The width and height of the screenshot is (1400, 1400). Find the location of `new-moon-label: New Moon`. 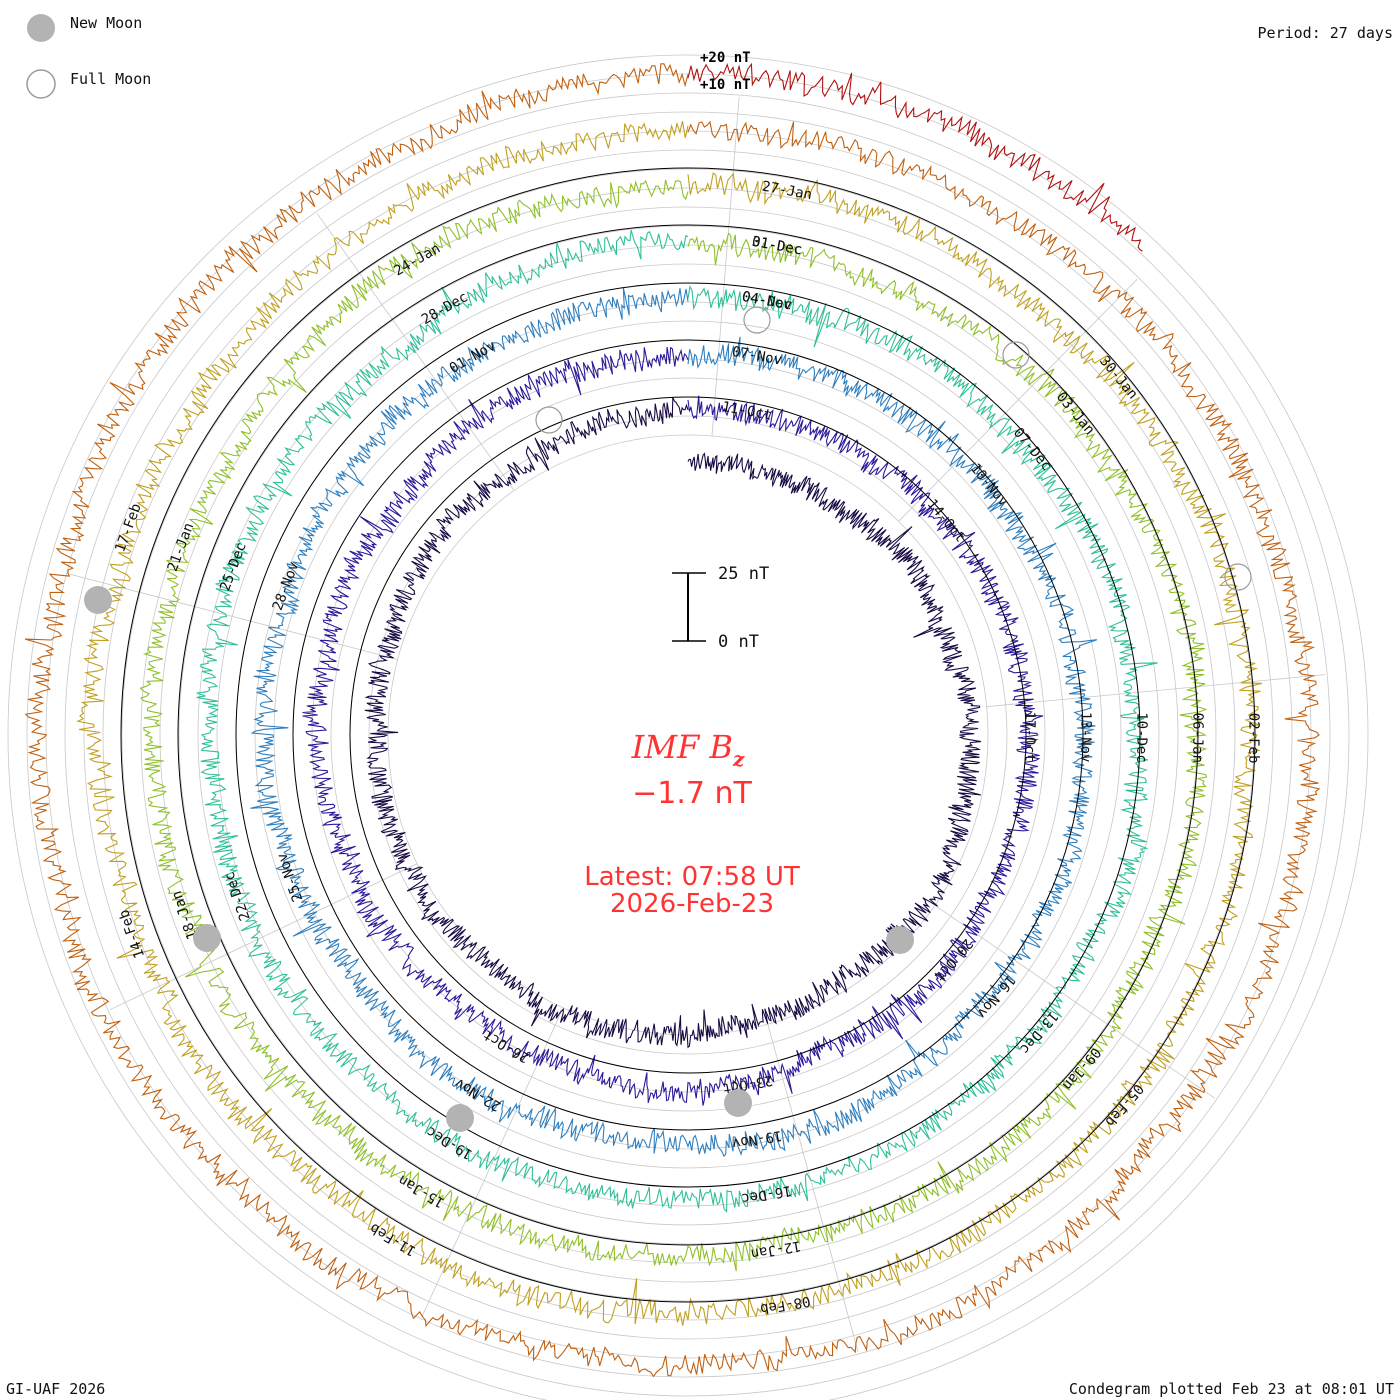

new-moon-label: New Moon is located at coordinates (106, 23).